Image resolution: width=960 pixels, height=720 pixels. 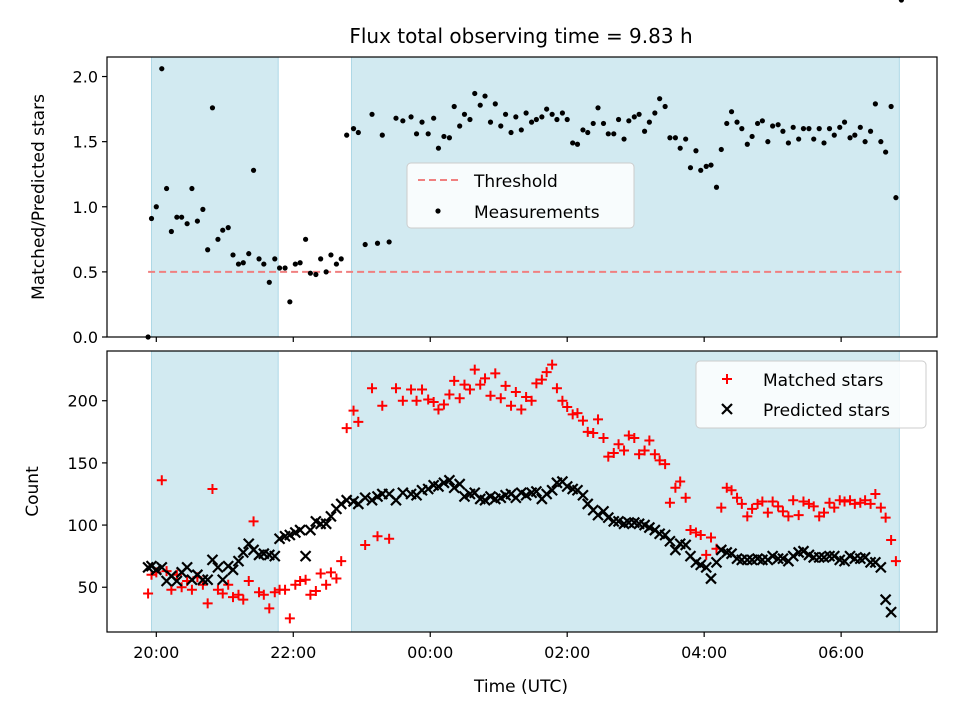 I want to click on x-tick-label: 06:00, so click(x=841, y=652).